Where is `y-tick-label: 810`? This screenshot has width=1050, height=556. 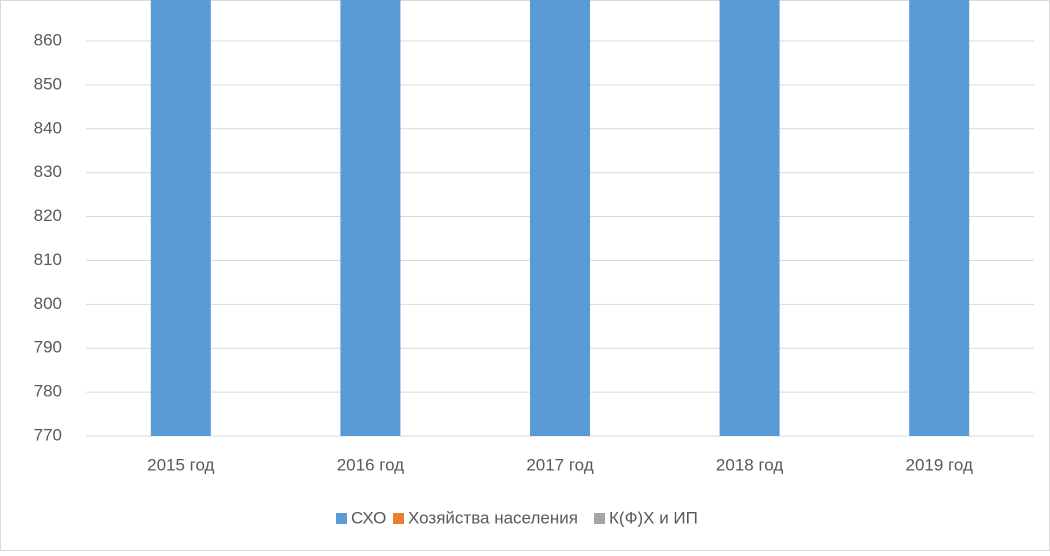 y-tick-label: 810 is located at coordinates (48, 259).